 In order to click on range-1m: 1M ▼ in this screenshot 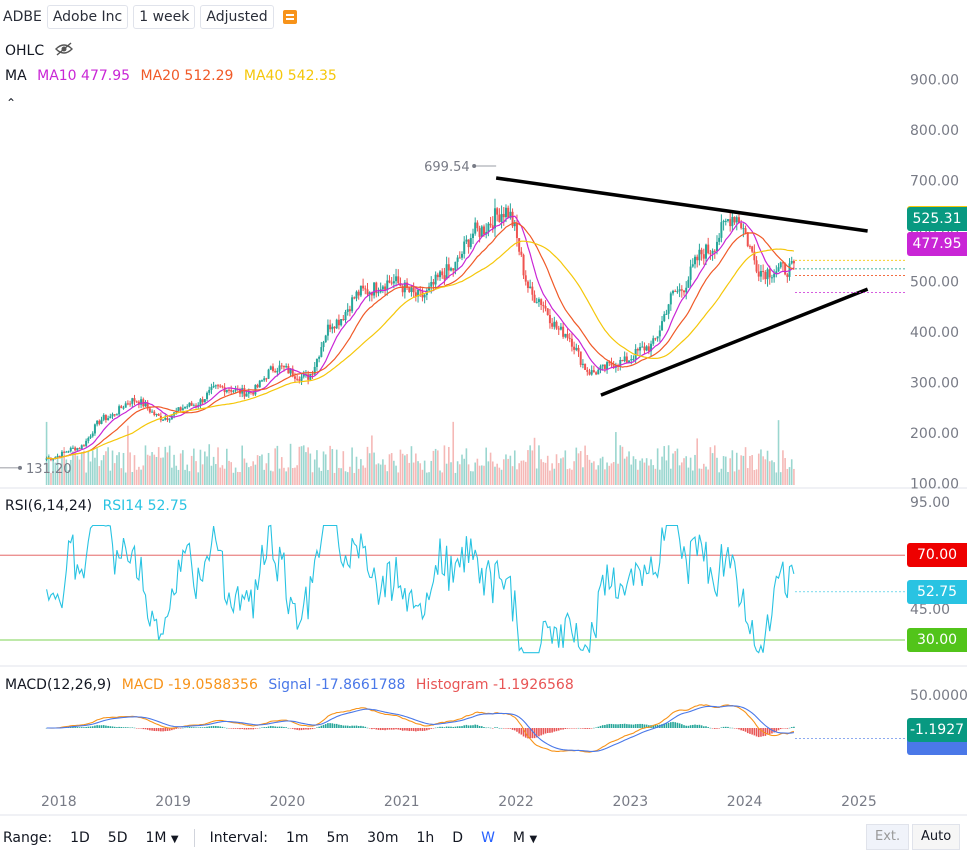, I will do `click(161, 838)`.